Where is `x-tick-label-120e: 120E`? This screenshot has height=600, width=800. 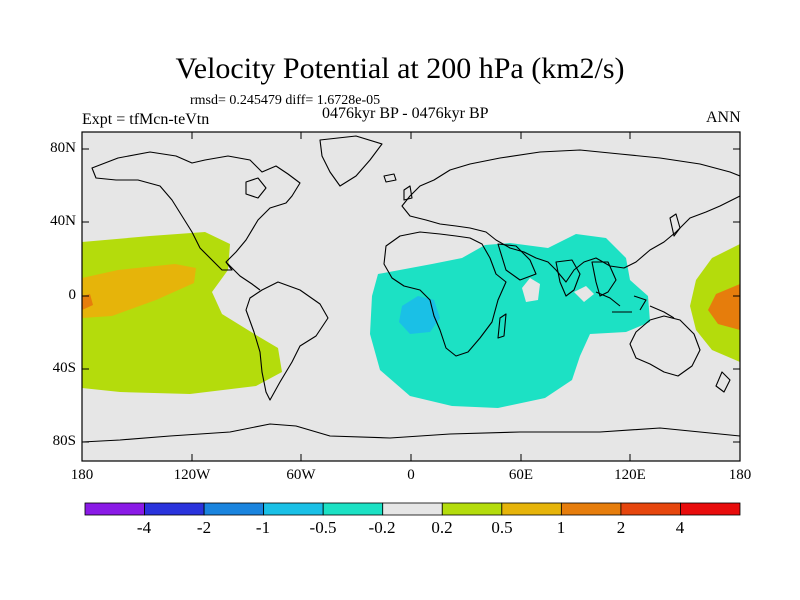
x-tick-label-120e: 120E is located at coordinates (630, 475).